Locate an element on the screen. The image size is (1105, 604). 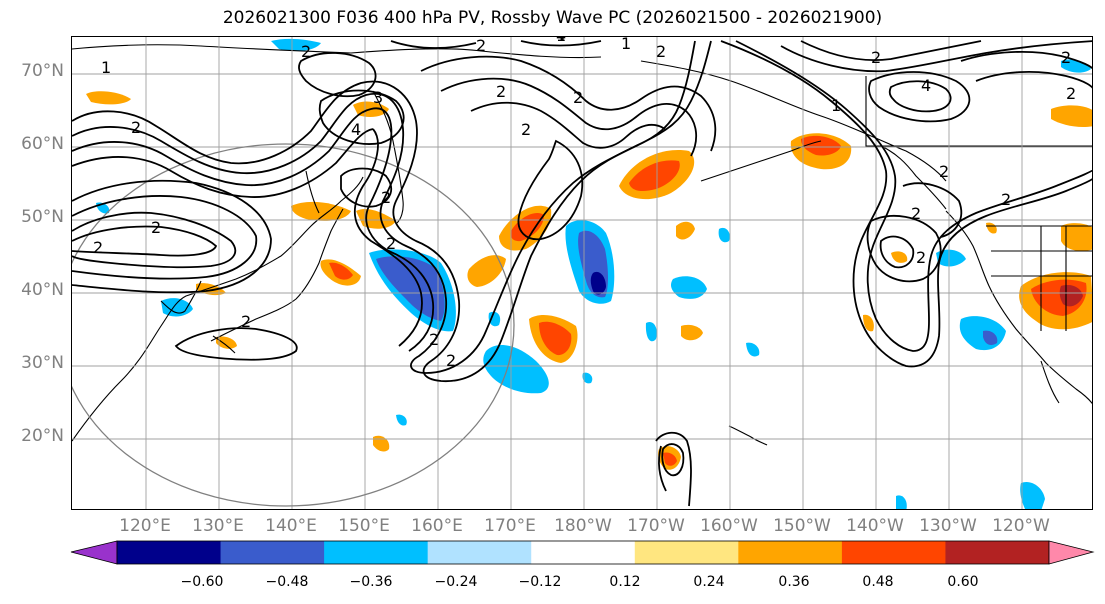
coastline-kamchatka is located at coordinates (388, 157).